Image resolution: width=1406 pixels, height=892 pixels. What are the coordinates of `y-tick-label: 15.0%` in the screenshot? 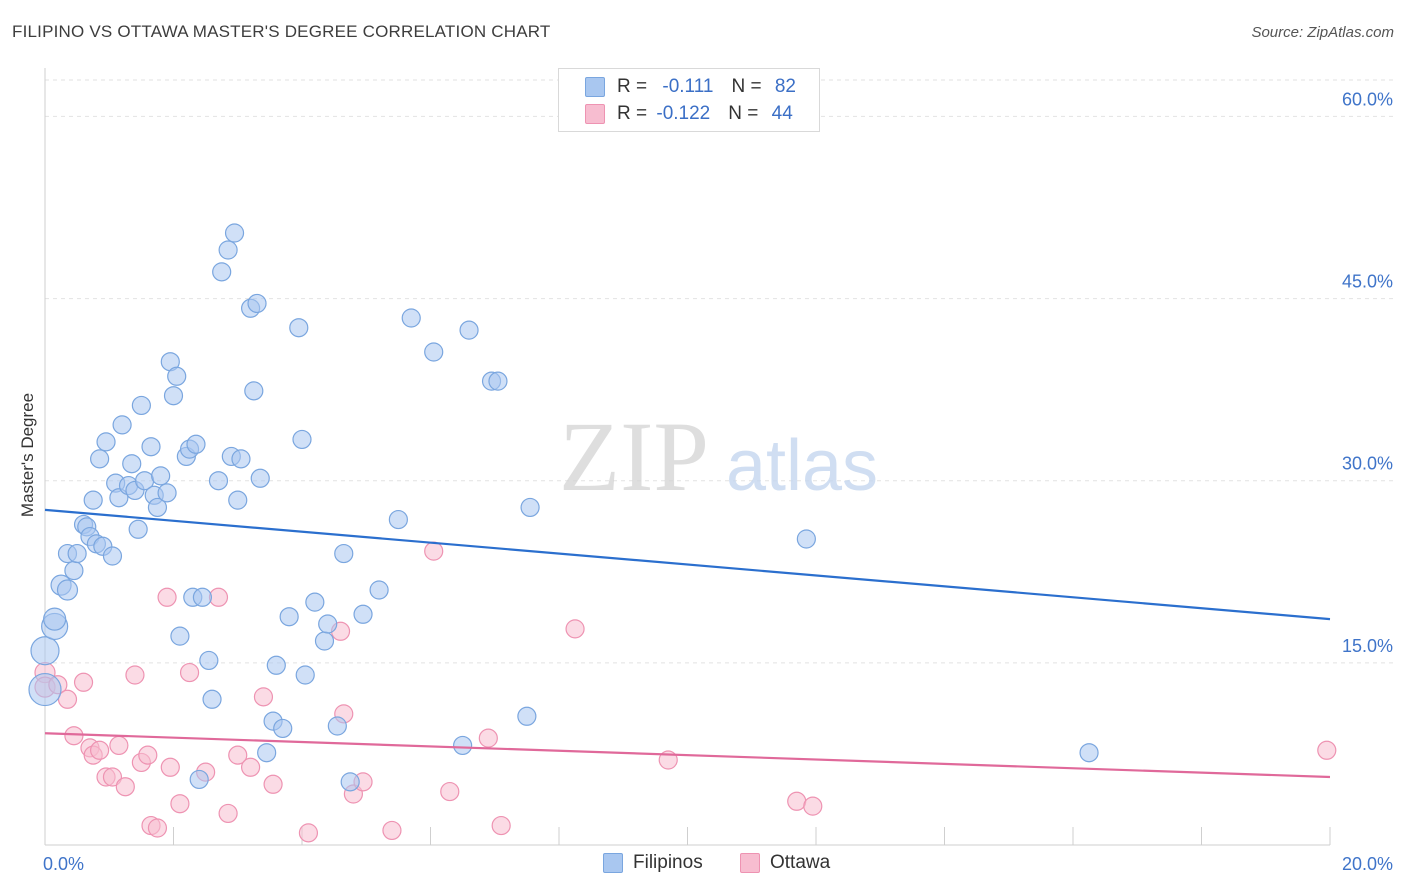 It's located at (1367, 646).